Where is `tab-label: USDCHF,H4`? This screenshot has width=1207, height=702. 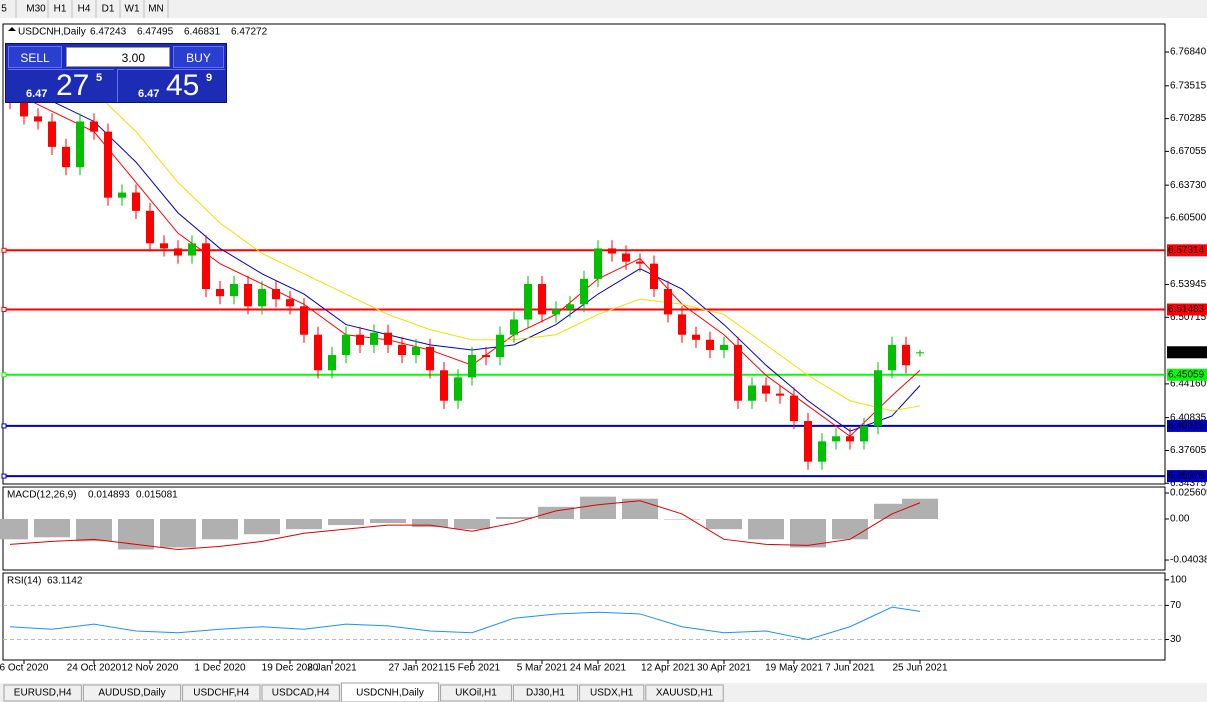 tab-label: USDCHF,H4 is located at coordinates (221, 693).